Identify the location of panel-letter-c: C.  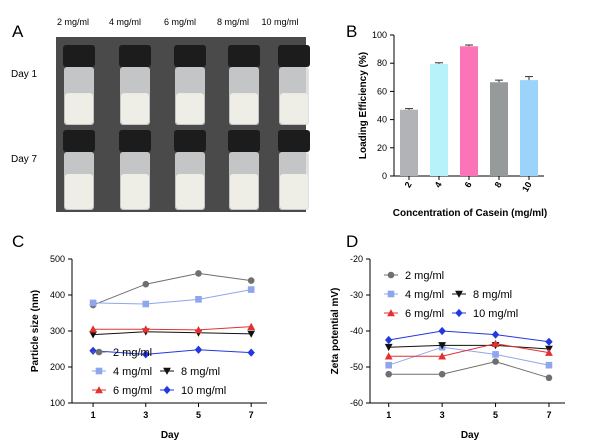
(18, 241).